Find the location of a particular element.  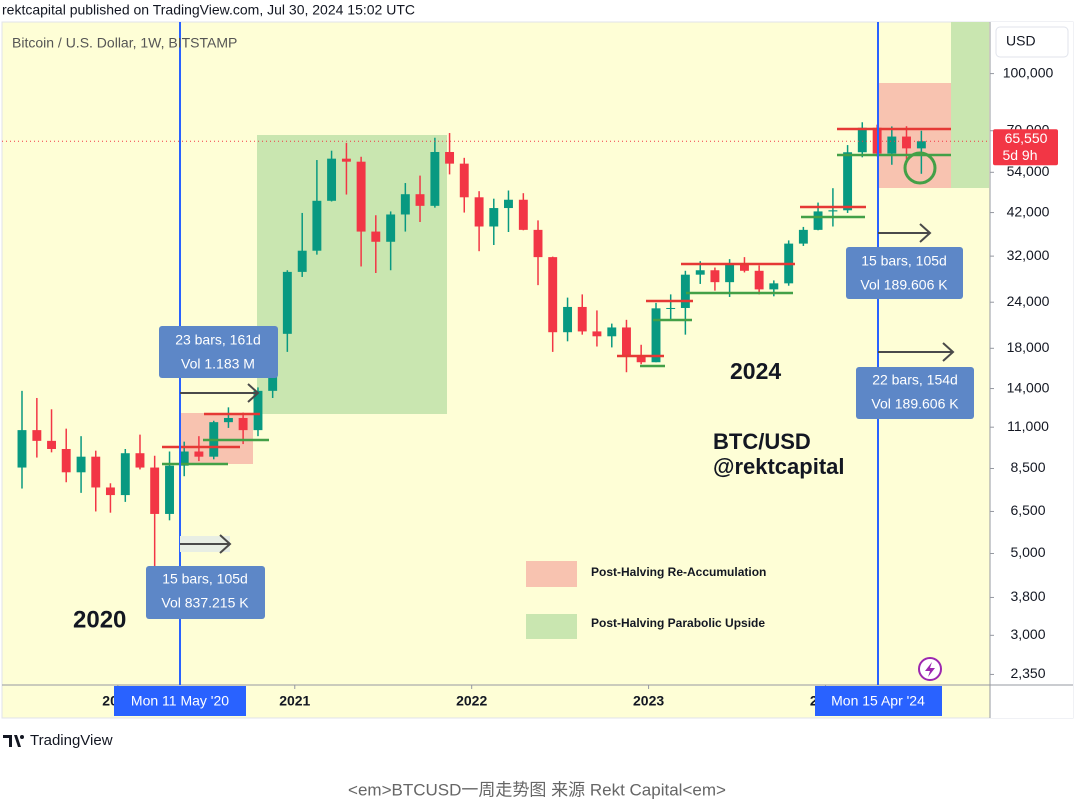

caption: <em>BTCUSD一周走势图 来源 Rekt Capital<em> is located at coordinates (537, 789).